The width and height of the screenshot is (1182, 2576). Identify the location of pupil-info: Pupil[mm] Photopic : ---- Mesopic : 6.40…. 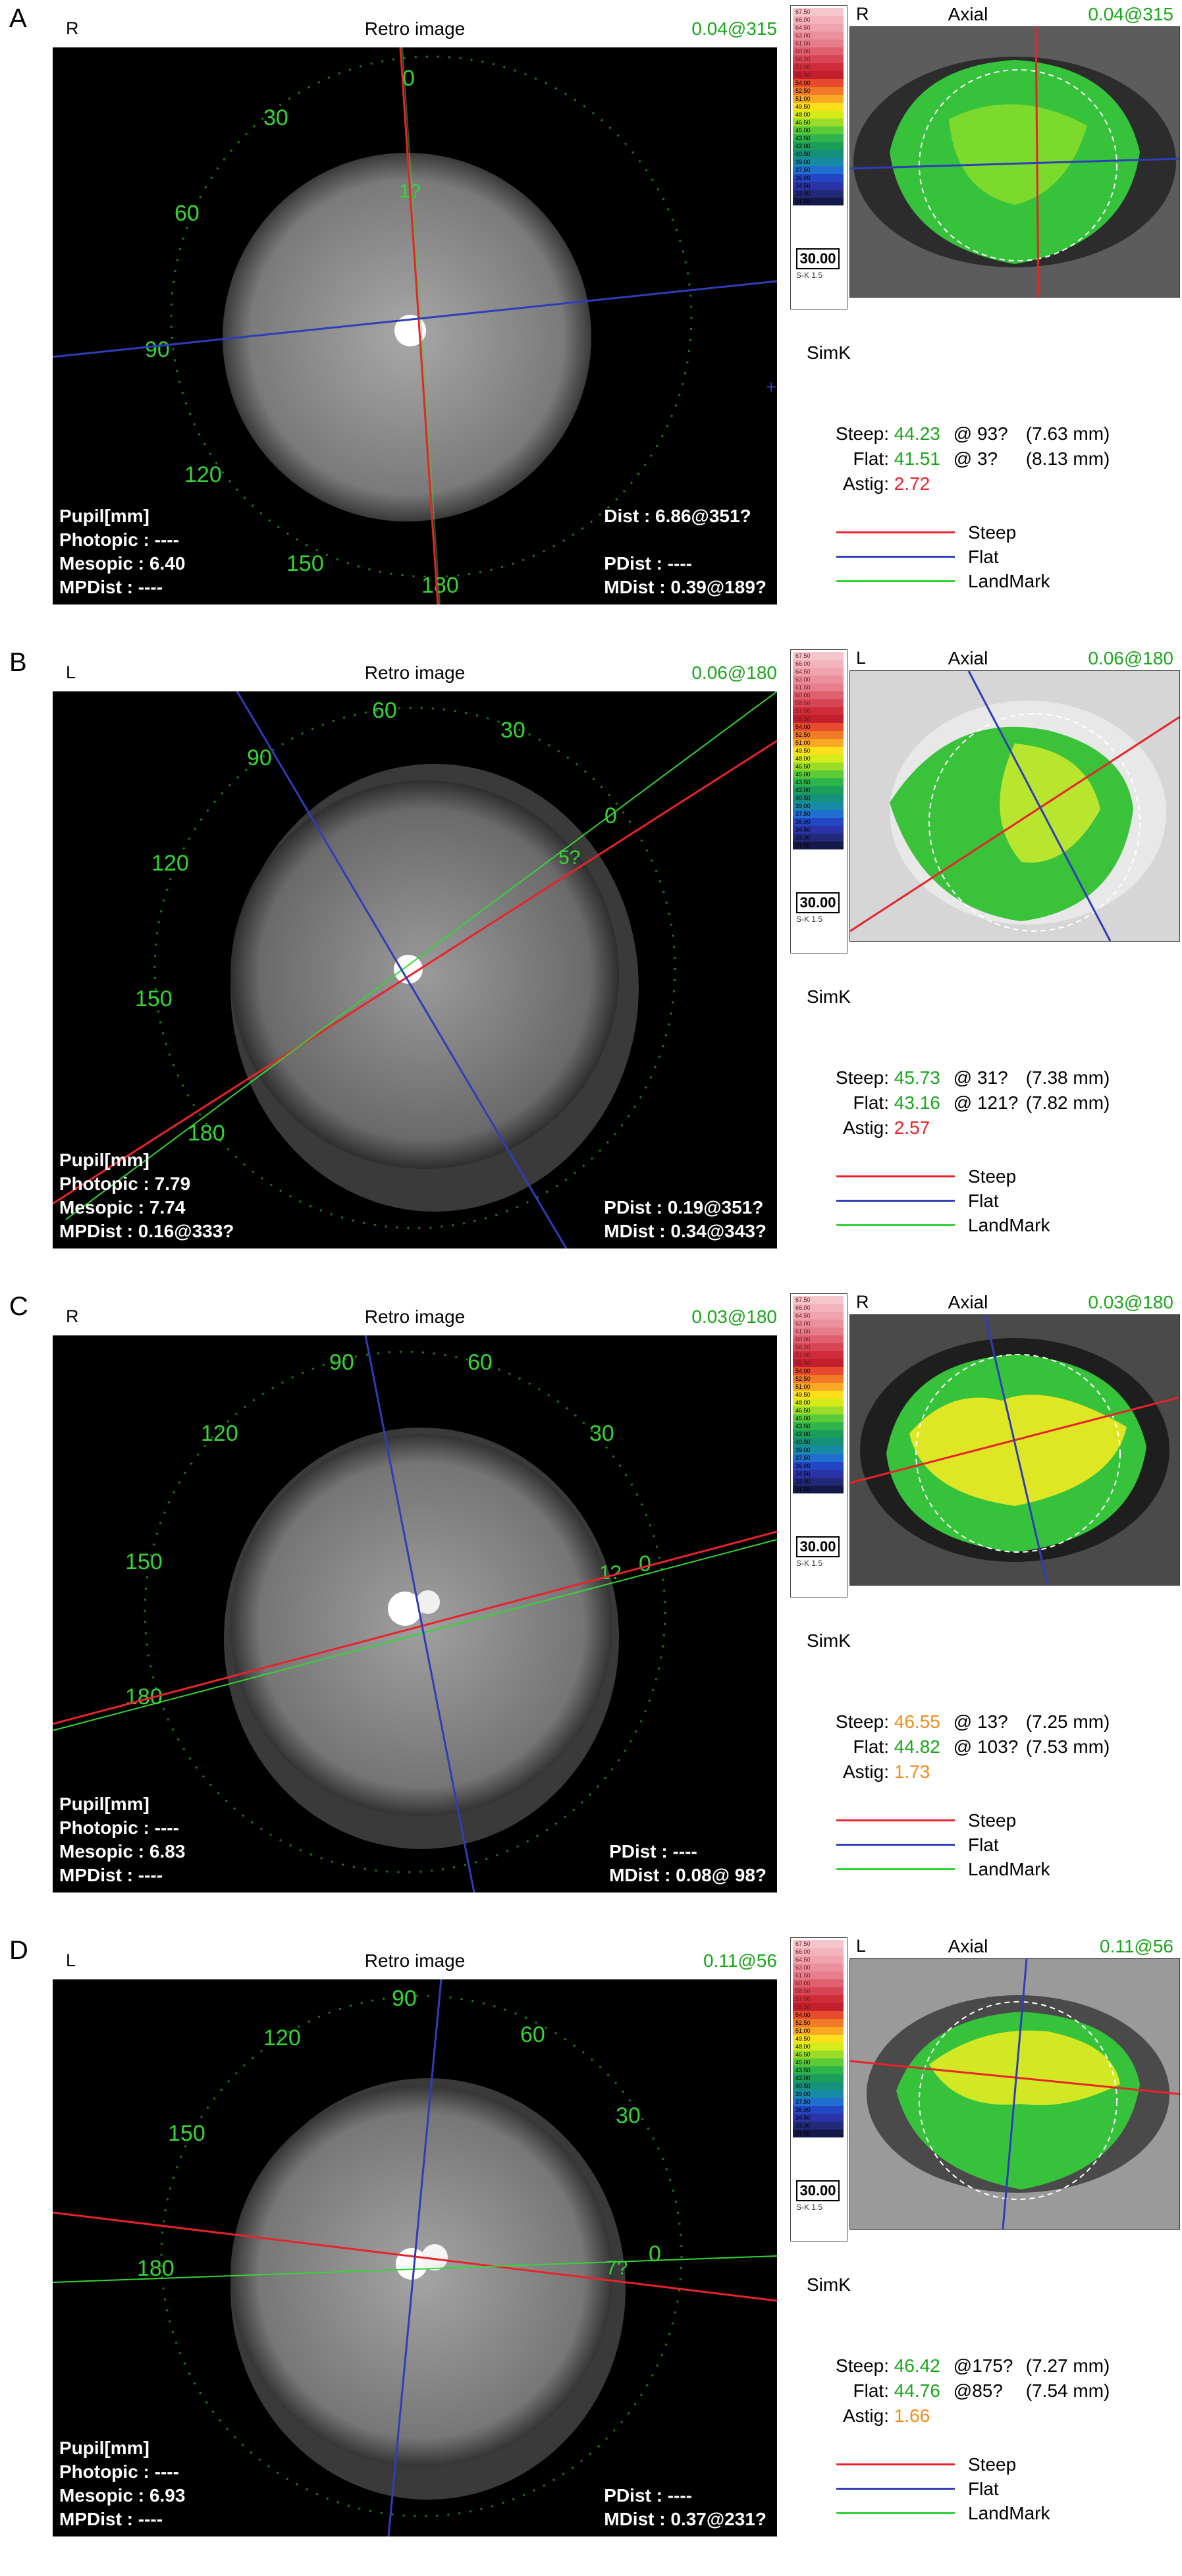
(123, 551).